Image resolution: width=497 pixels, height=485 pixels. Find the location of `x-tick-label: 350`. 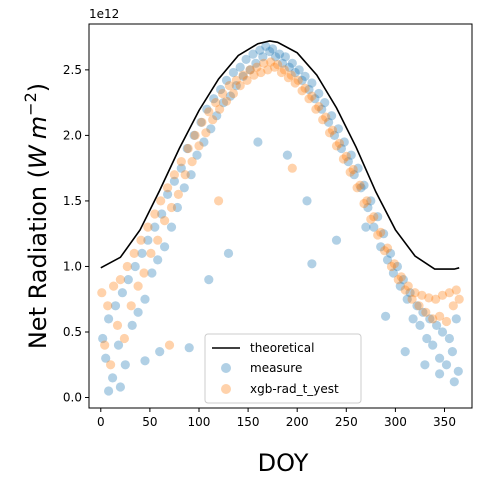

x-tick-label: 350 is located at coordinates (444, 422).